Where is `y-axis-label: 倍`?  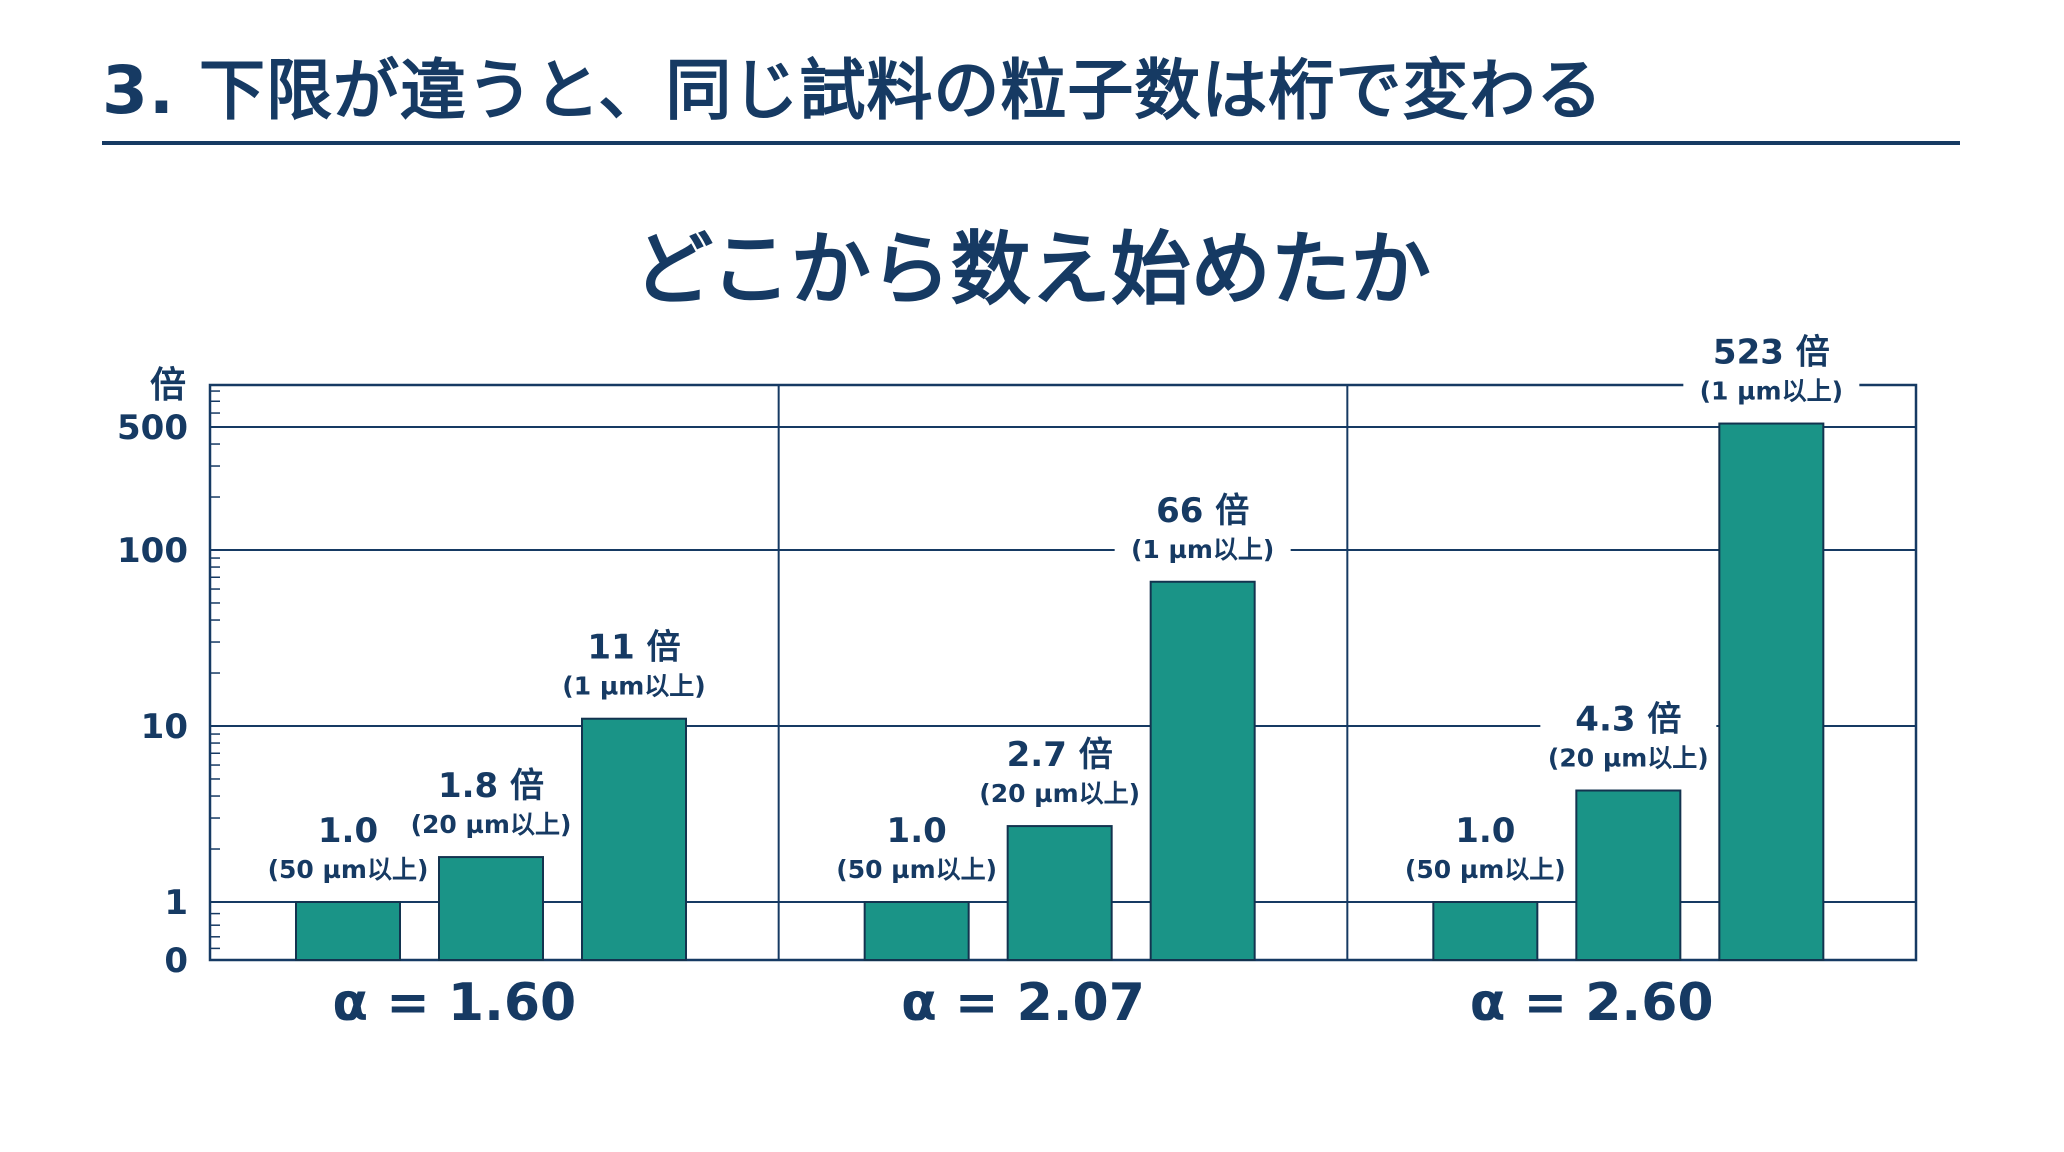 y-axis-label: 倍 is located at coordinates (168, 385).